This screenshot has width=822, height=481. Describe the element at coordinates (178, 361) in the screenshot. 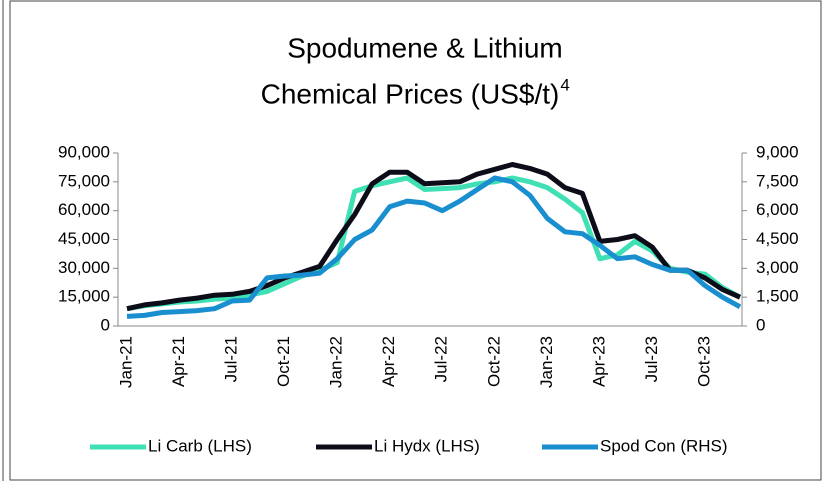

I see `x-tick-label: Apr-21` at that location.